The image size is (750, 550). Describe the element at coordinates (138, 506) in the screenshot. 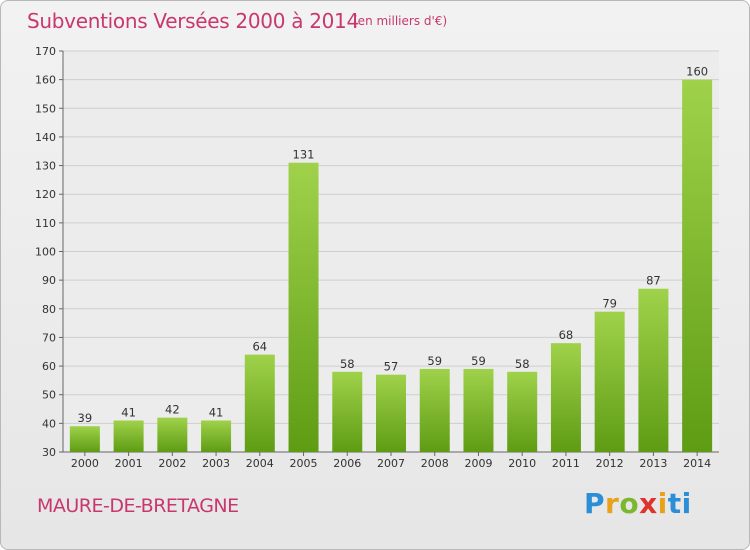

I see `place-name: MAURE-DE-BRETAGNE` at that location.